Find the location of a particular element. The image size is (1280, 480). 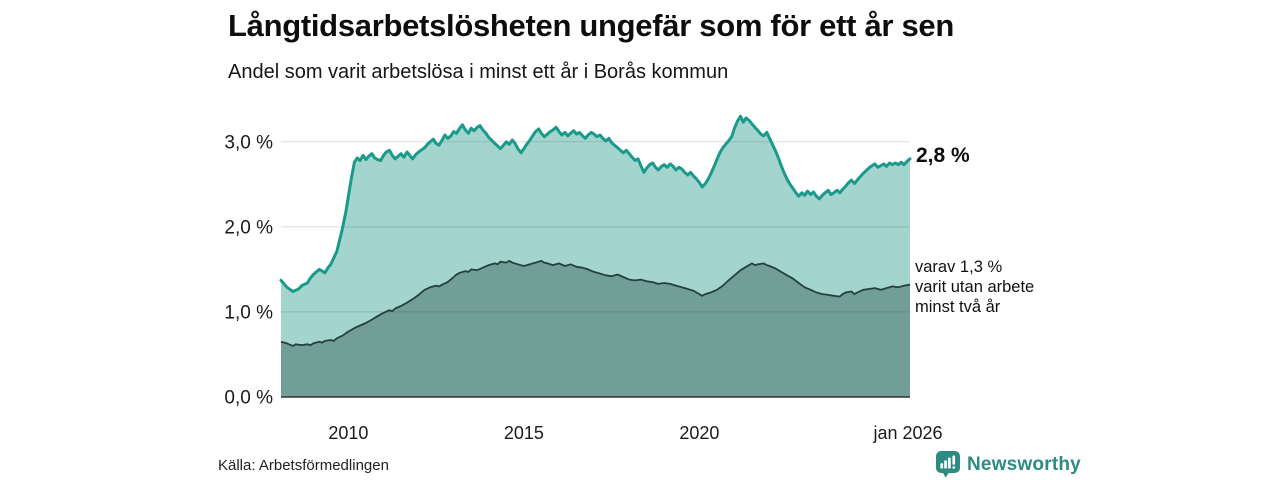

secondary-annotation-line-2: varit utan arbete is located at coordinates (975, 287).